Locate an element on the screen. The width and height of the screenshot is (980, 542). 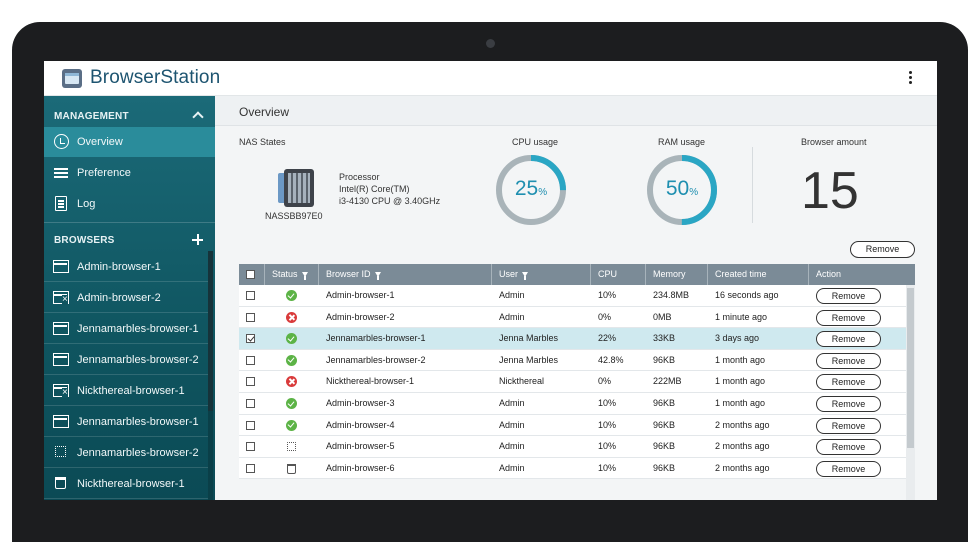
log-icon is located at coordinates (61, 203).